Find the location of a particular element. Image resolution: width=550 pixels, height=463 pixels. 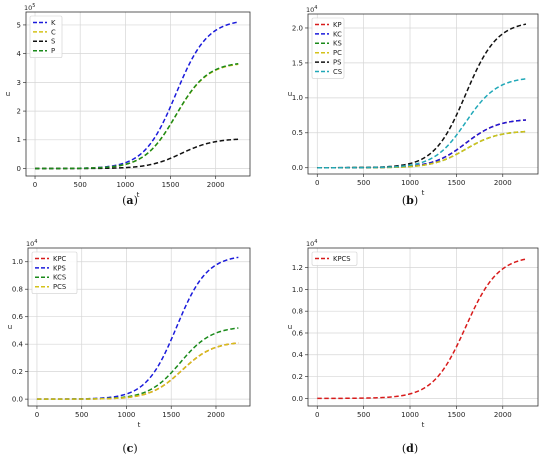

y-tick-label: 1 is located at coordinates (19, 140).